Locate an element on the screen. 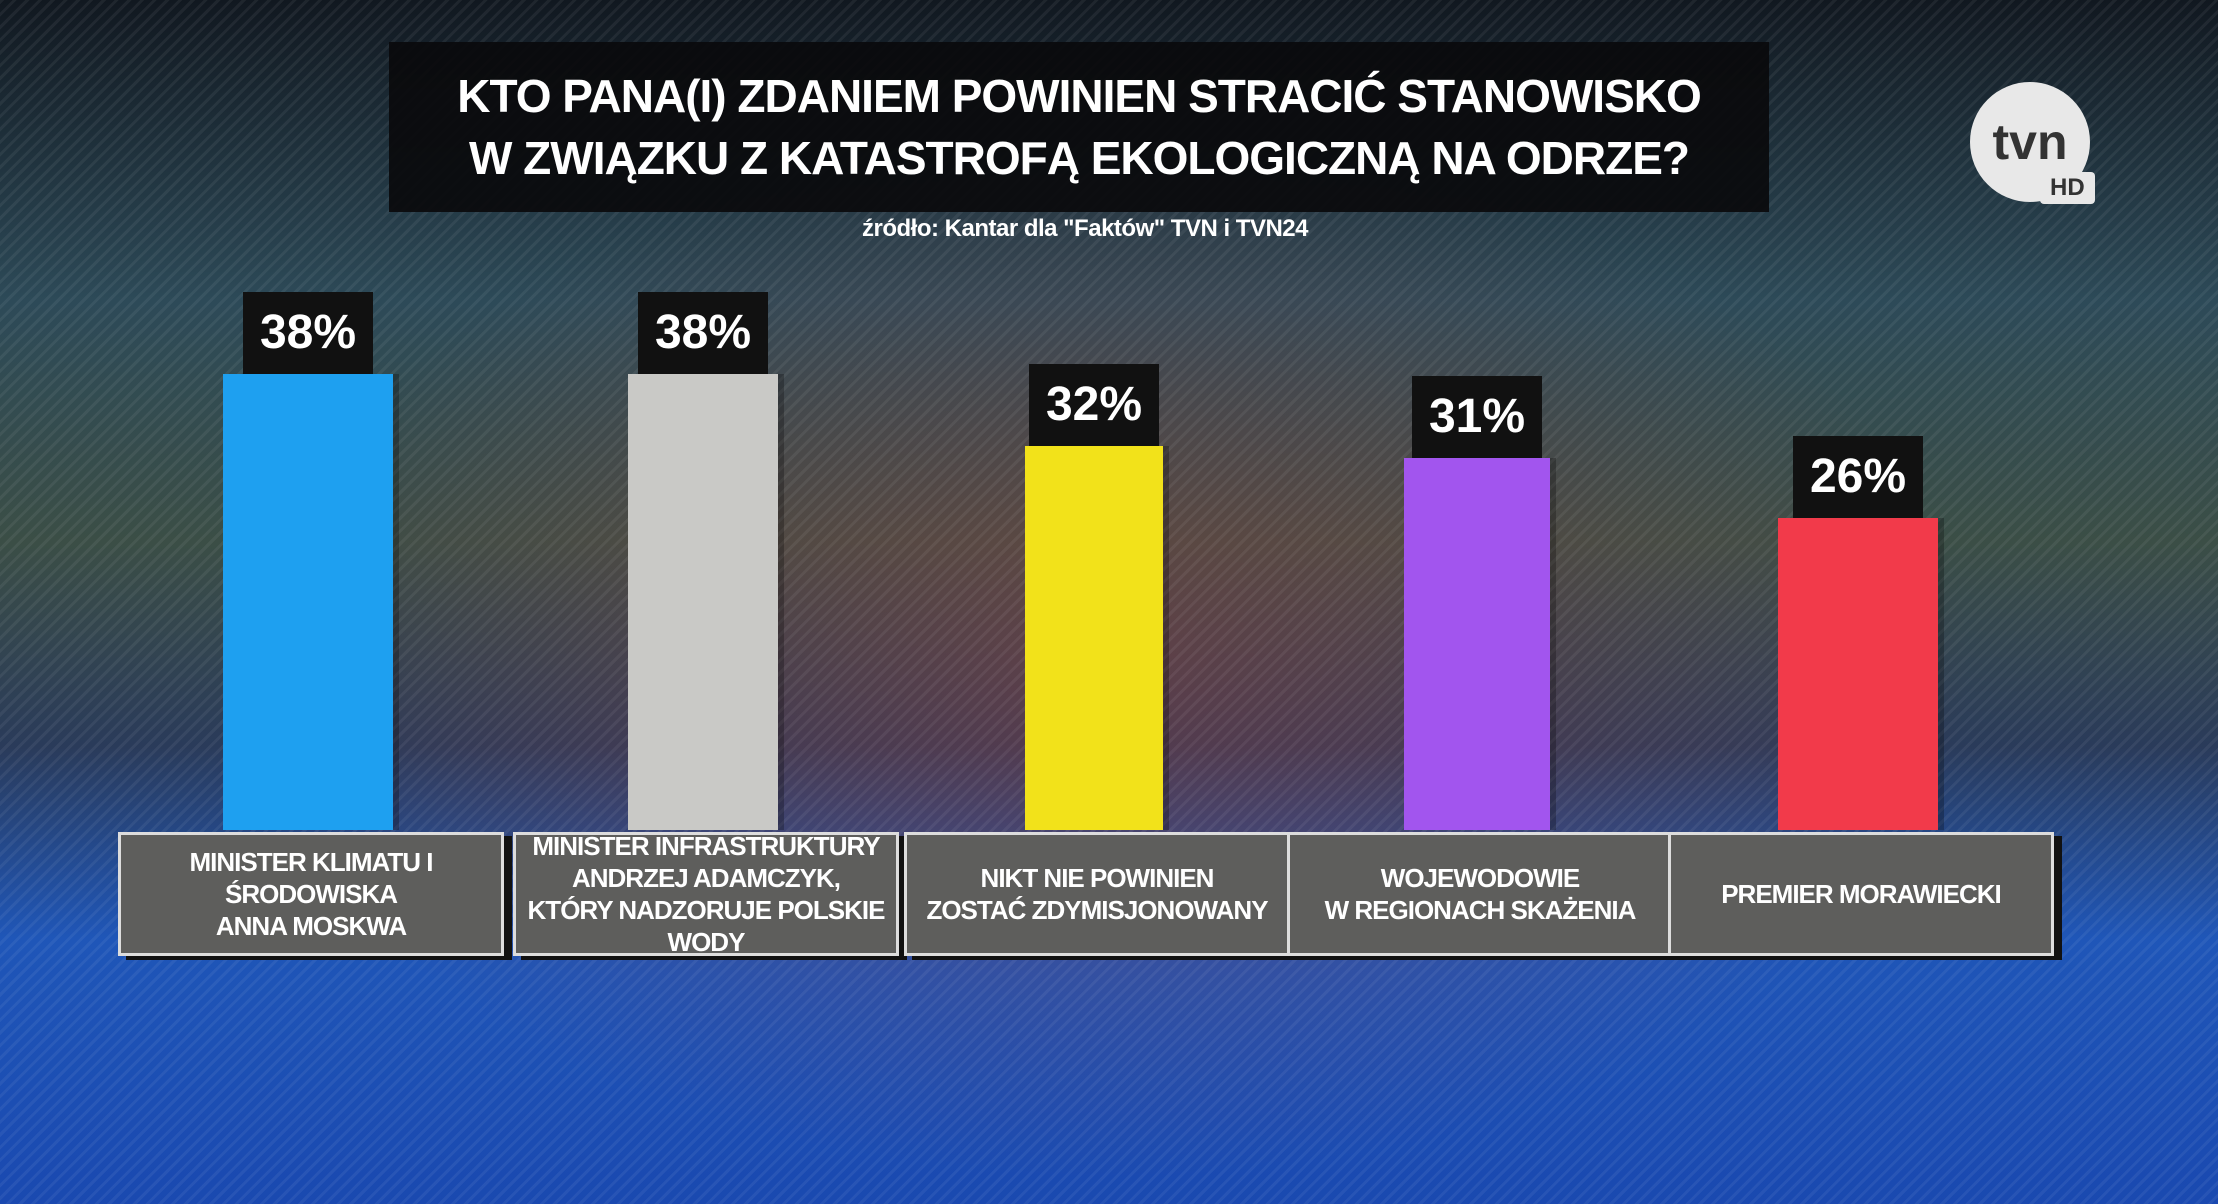 This screenshot has width=2218, height=1204. value-label: 26% is located at coordinates (1858, 477).